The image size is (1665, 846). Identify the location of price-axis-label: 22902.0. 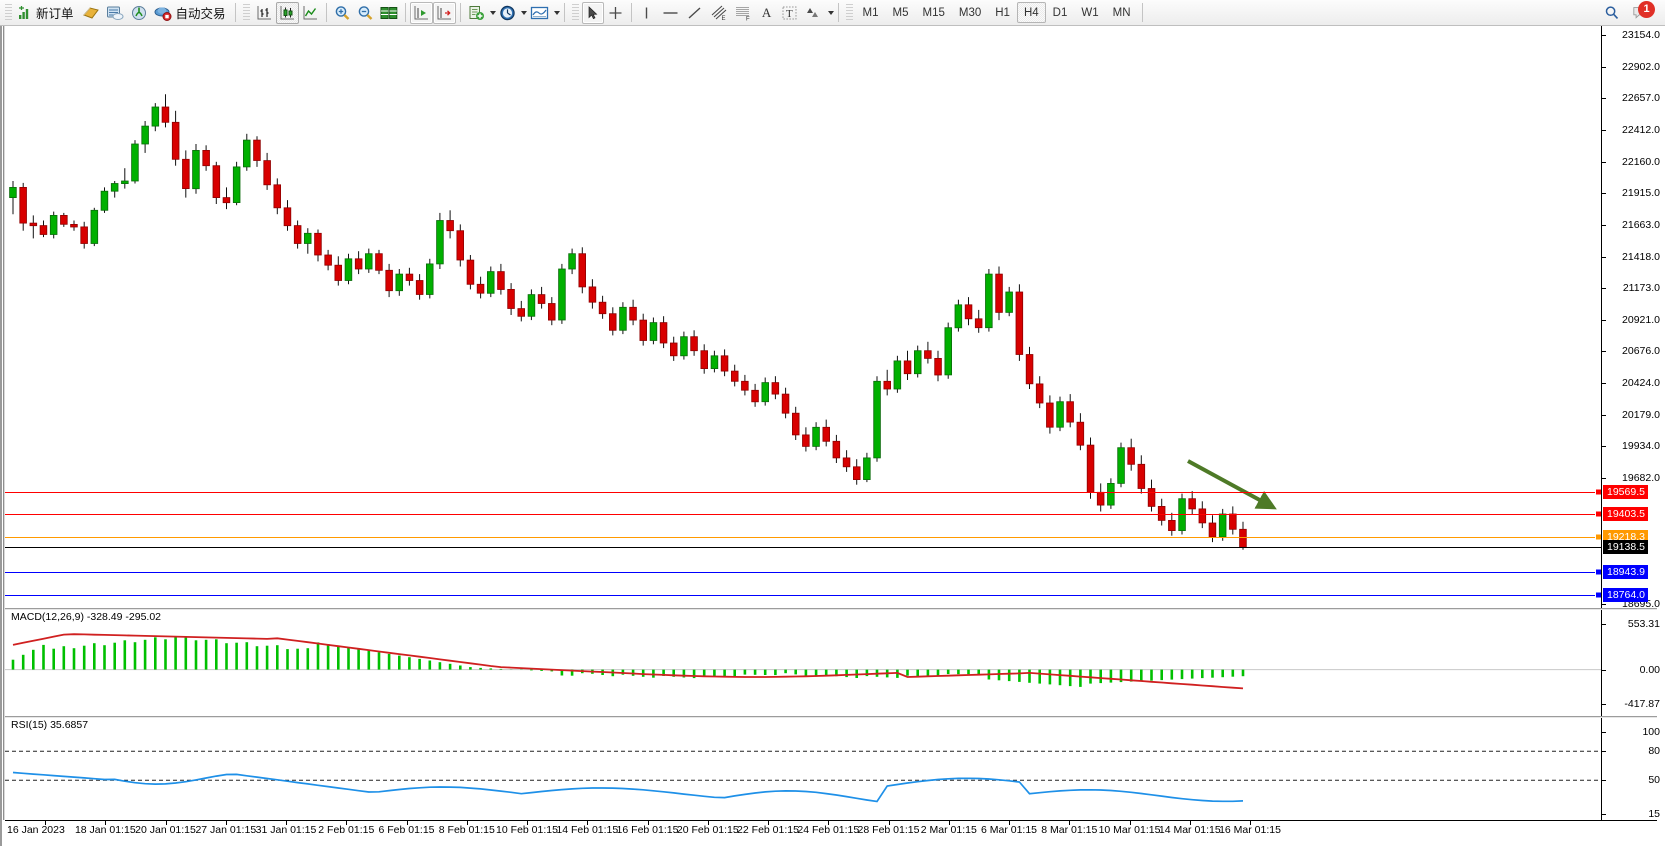
(1641, 67).